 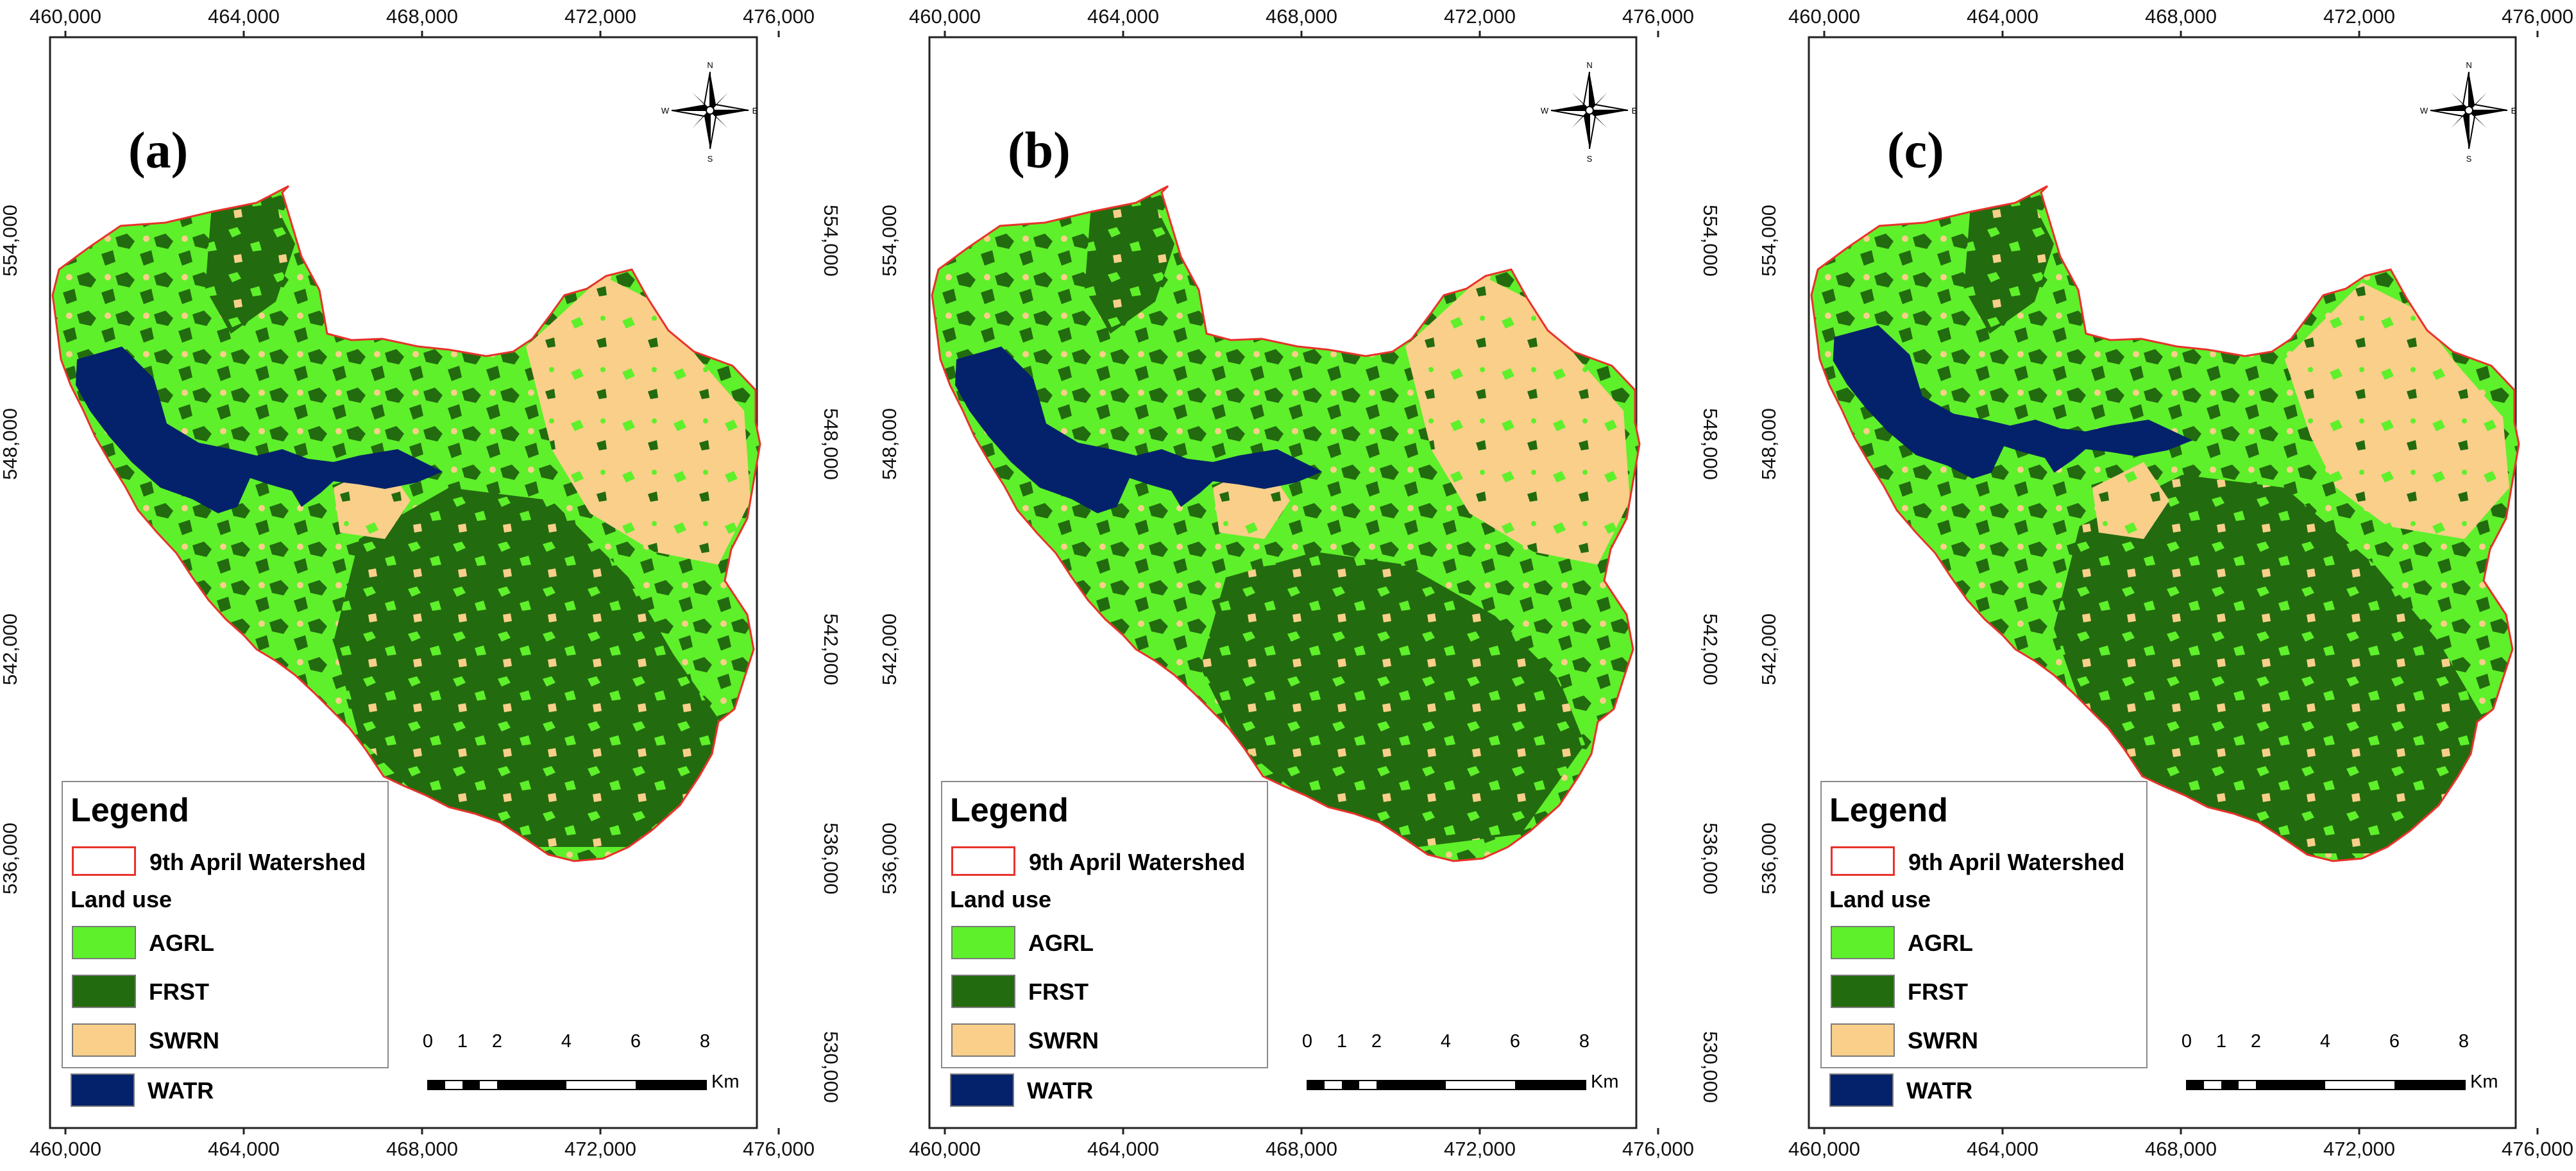 I want to click on y-tick-label: 530,000, so click(x=1710, y=1067).